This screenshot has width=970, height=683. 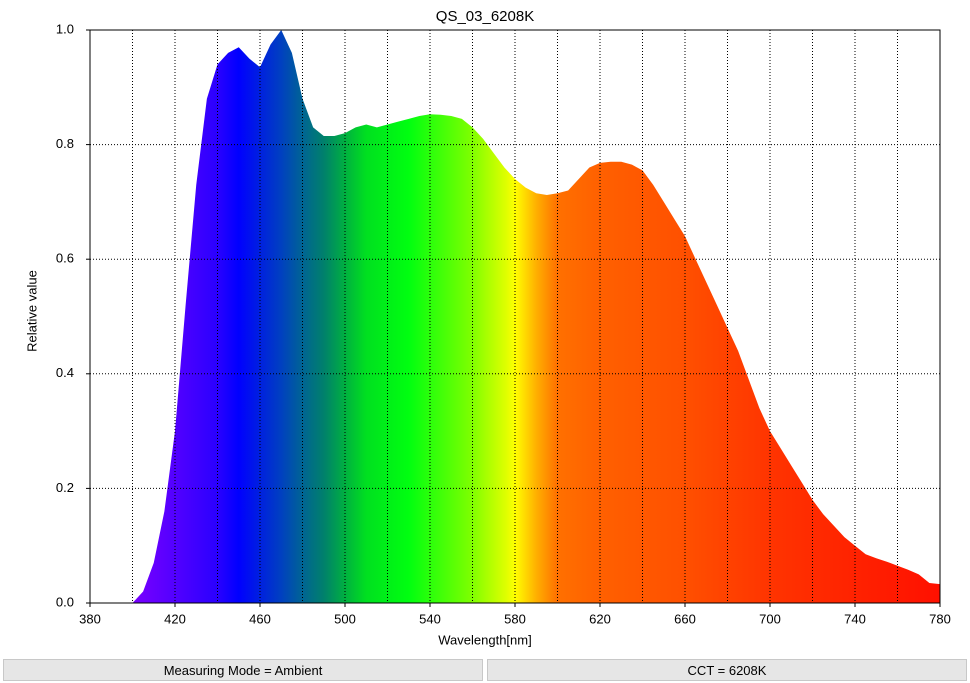 I want to click on x-tick-label: 580, so click(x=515, y=618).